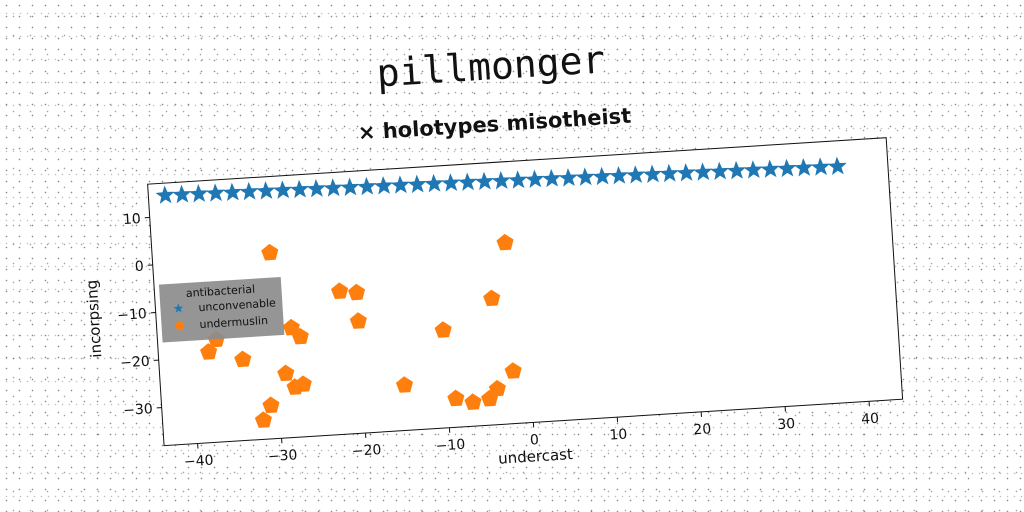  Describe the element at coordinates (178, 308) in the screenshot. I see `legend-marker-unconvenable` at that location.